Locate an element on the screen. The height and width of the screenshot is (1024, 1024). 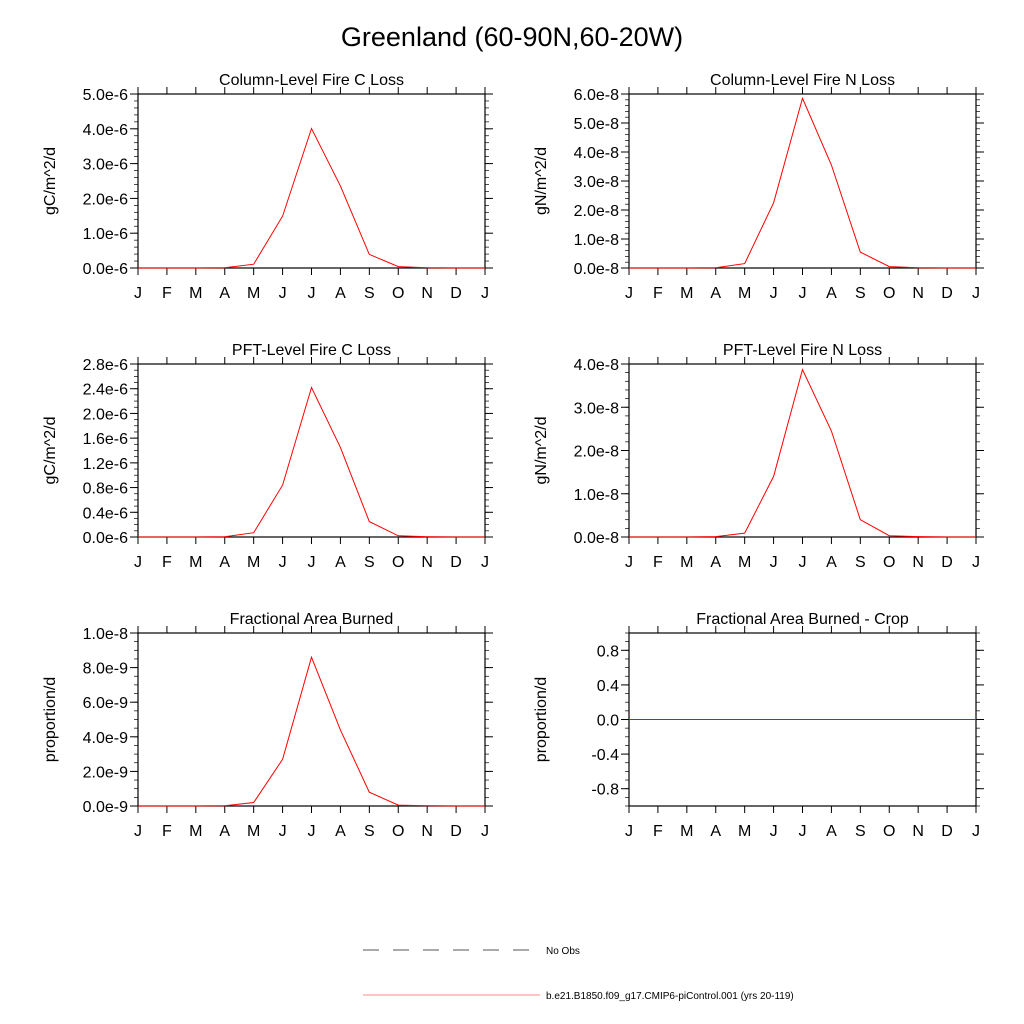
y-tick-label: 2.8e-6 is located at coordinates (105, 365).